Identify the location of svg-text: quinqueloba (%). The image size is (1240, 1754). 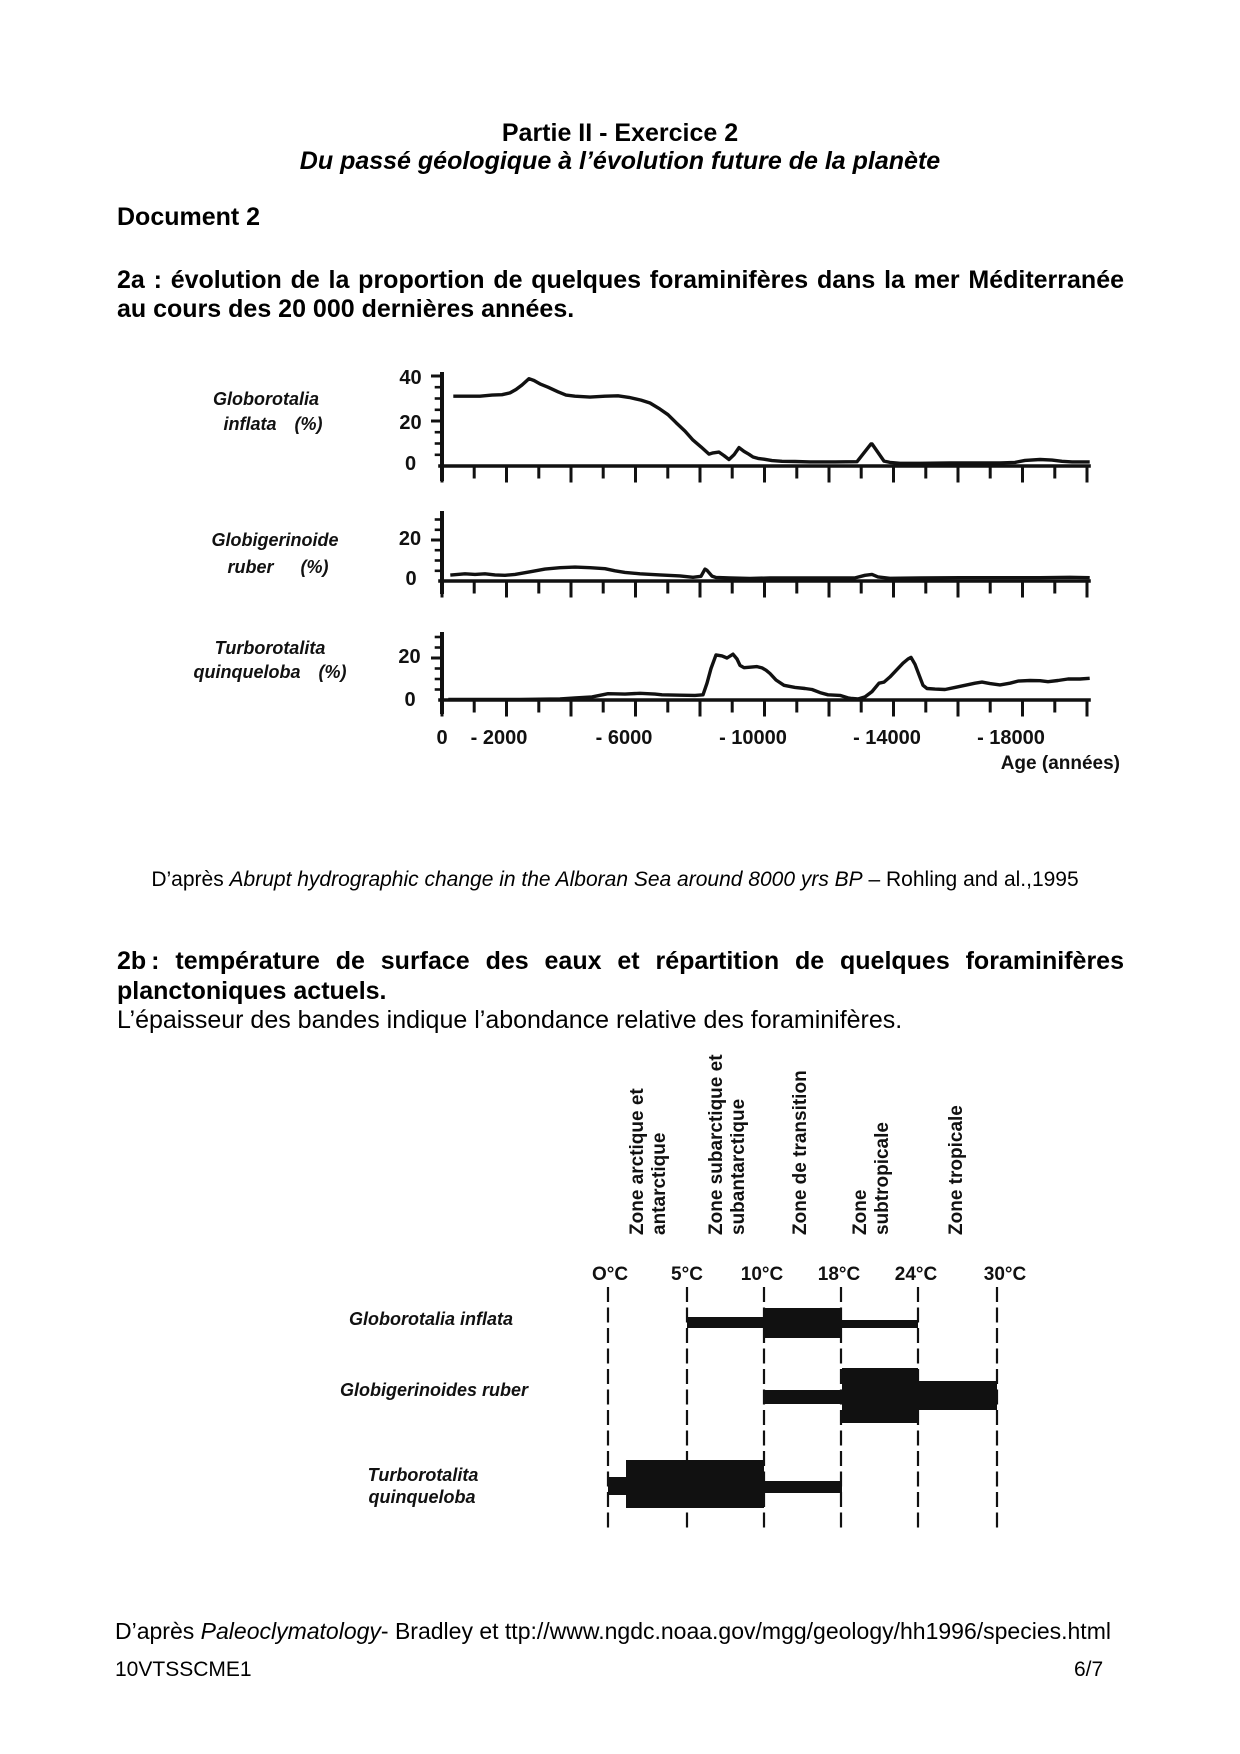
(270, 672).